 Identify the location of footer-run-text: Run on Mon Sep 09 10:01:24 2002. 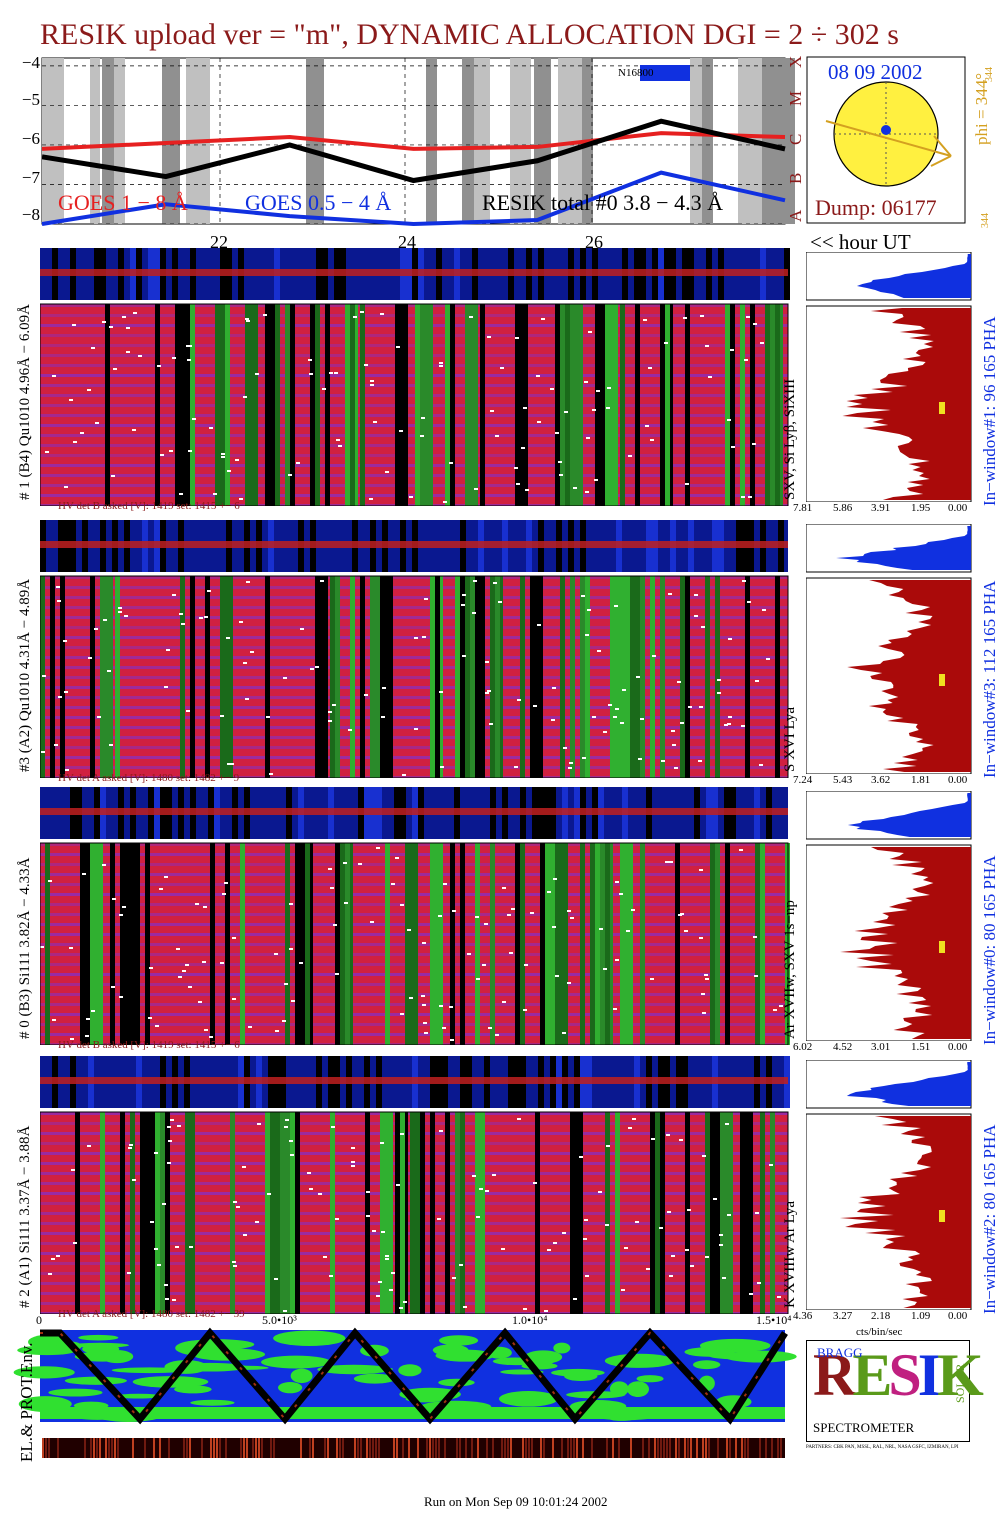
(516, 1501).